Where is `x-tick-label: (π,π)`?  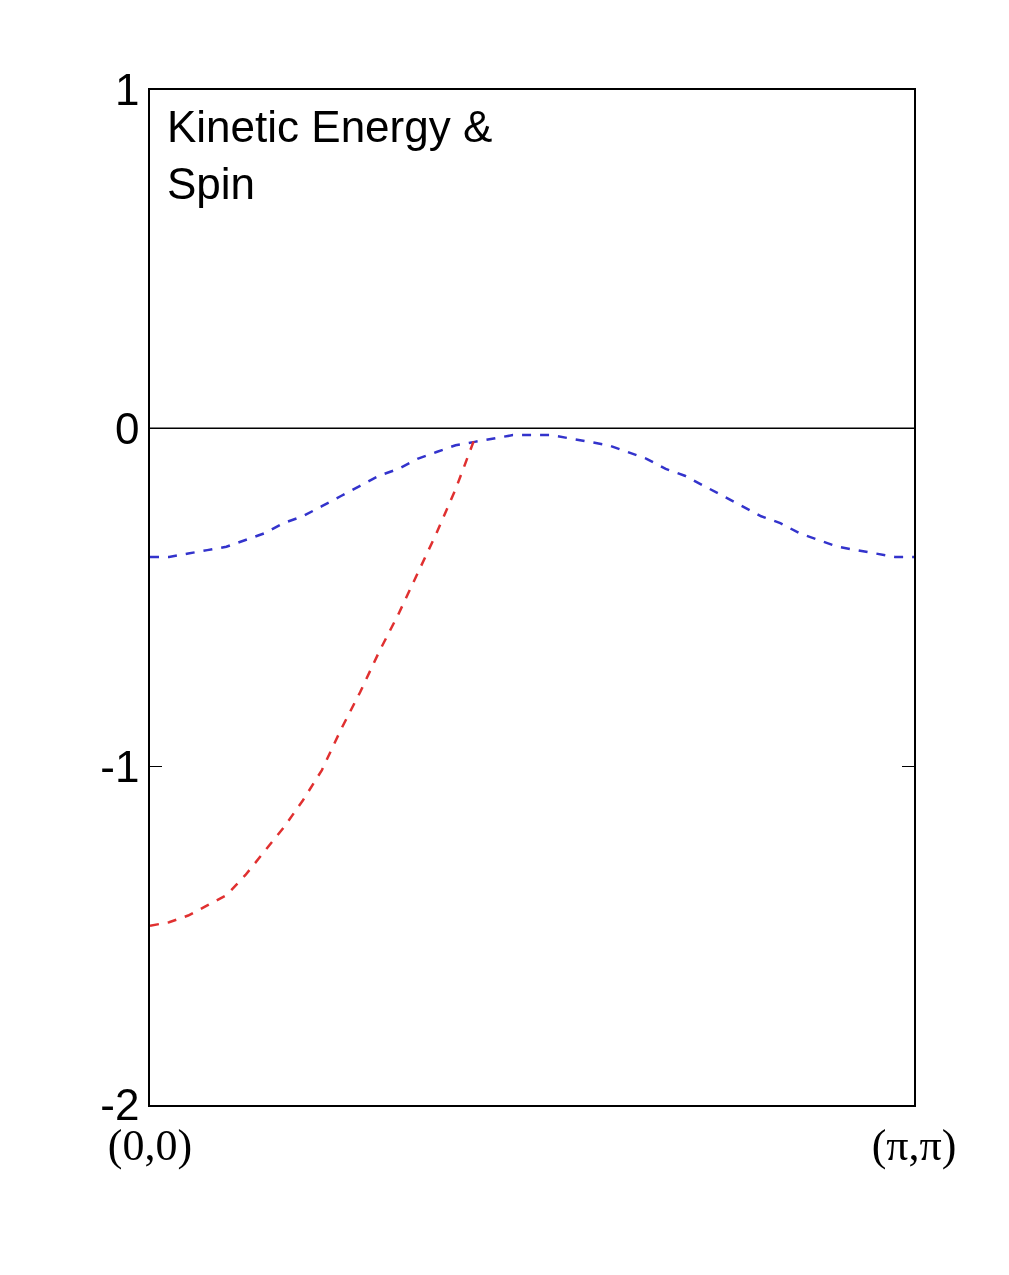 x-tick-label: (π,π) is located at coordinates (914, 1145).